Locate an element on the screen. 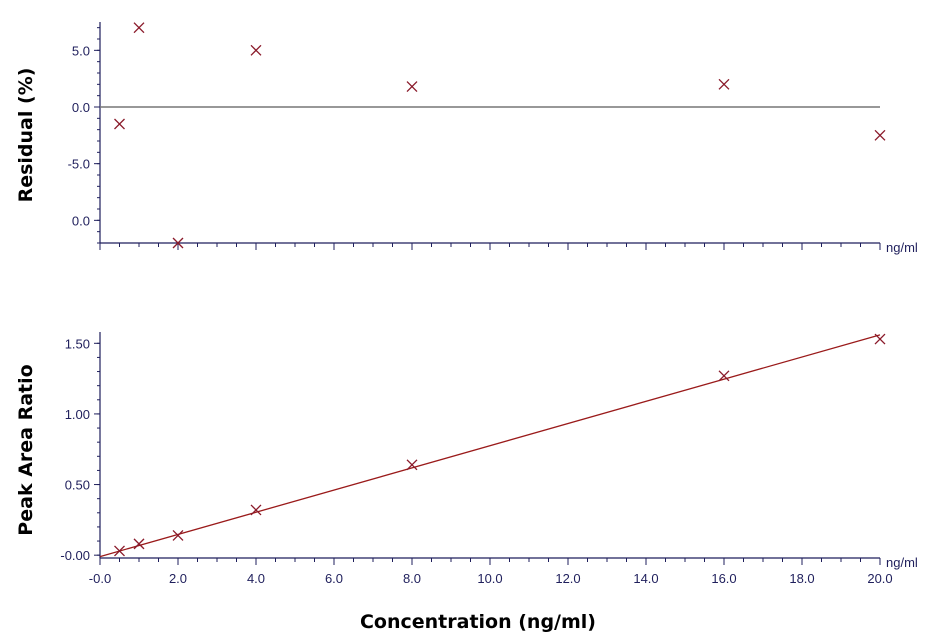 This screenshot has height=637, width=942. x-tick-label: 6.0 is located at coordinates (334, 578).